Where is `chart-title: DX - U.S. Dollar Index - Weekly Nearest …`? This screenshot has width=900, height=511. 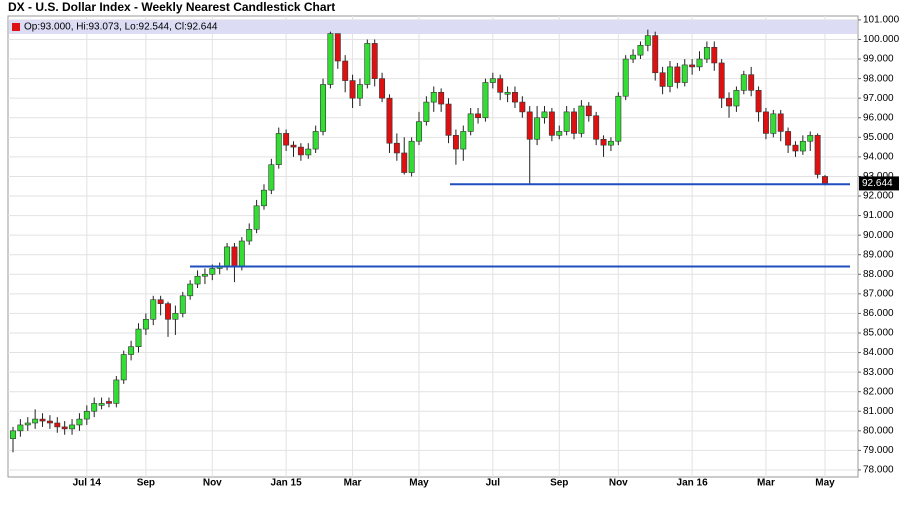 chart-title: DX - U.S. Dollar Index - Weekly Nearest … is located at coordinates (171, 7).